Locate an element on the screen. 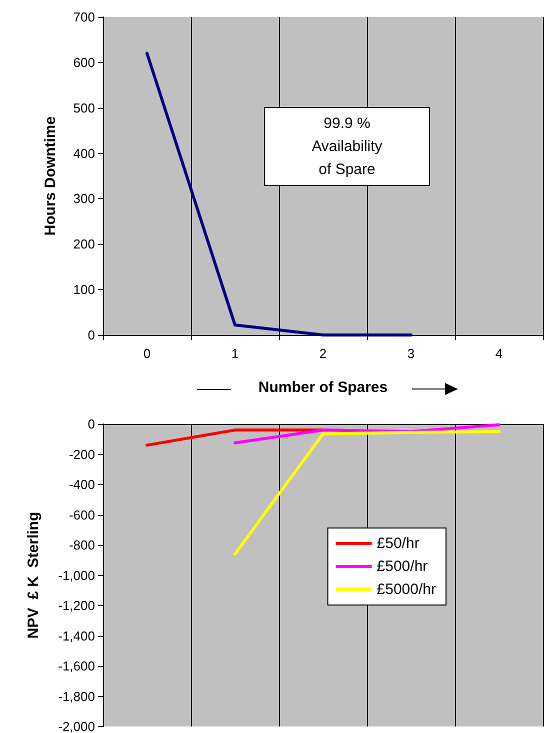 This screenshot has width=544, height=733. y-tick-label: -1,200 is located at coordinates (76, 605).